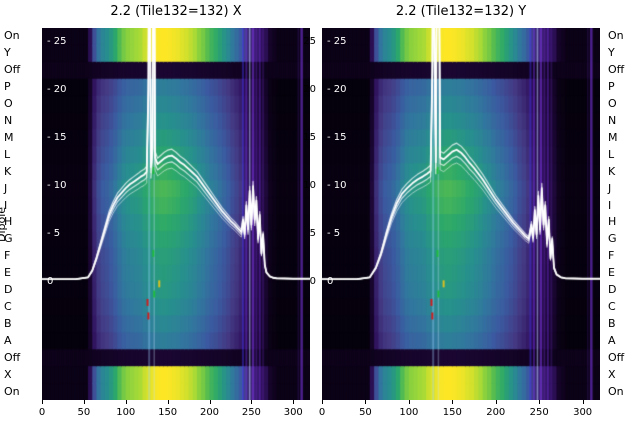 The width and height of the screenshot is (640, 440). I want to click on dipole-label-right: F, so click(611, 256).